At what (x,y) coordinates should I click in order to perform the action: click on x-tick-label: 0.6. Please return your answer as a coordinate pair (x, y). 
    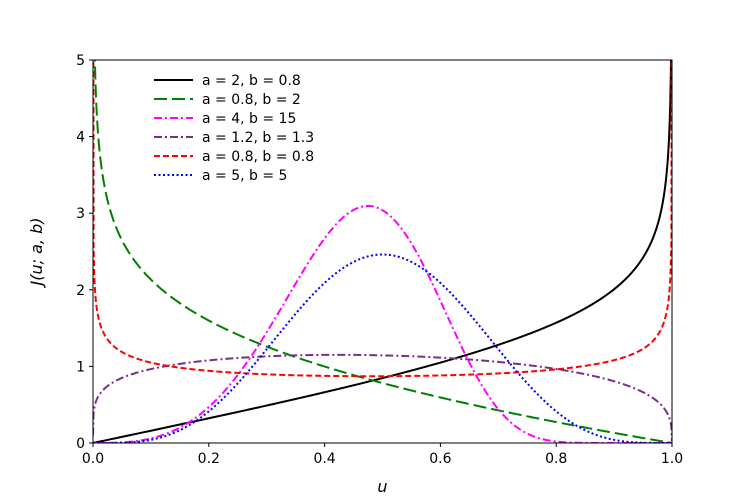
    Looking at the image, I should click on (440, 459).